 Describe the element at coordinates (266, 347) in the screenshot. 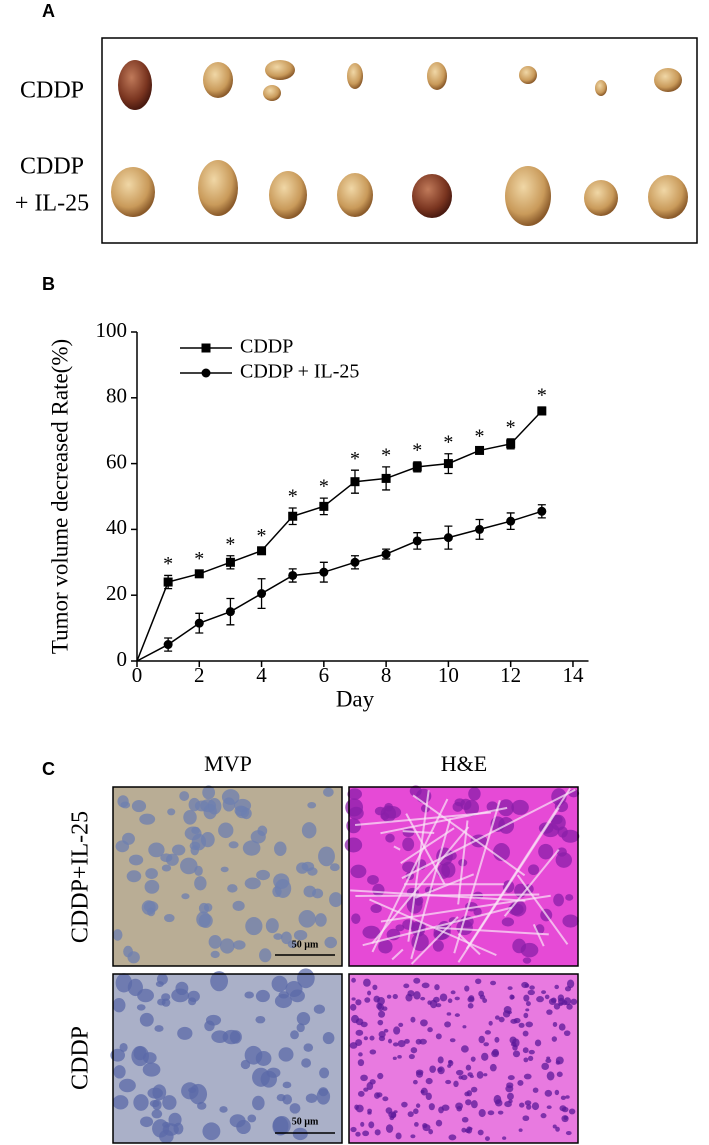

I see `legend-label: CDDP` at that location.